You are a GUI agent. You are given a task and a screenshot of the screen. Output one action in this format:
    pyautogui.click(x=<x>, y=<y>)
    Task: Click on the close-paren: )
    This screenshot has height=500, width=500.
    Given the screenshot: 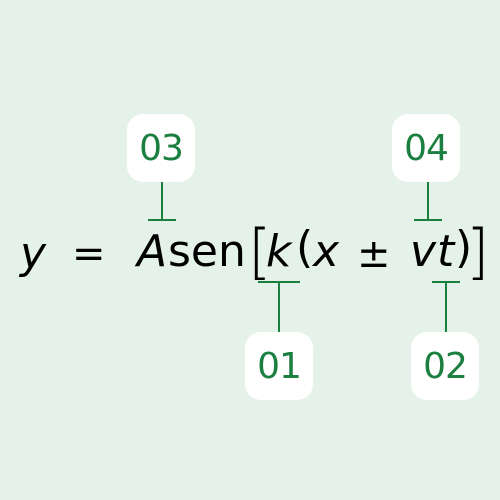 What is the action you would take?
    pyautogui.click(x=464, y=247)
    